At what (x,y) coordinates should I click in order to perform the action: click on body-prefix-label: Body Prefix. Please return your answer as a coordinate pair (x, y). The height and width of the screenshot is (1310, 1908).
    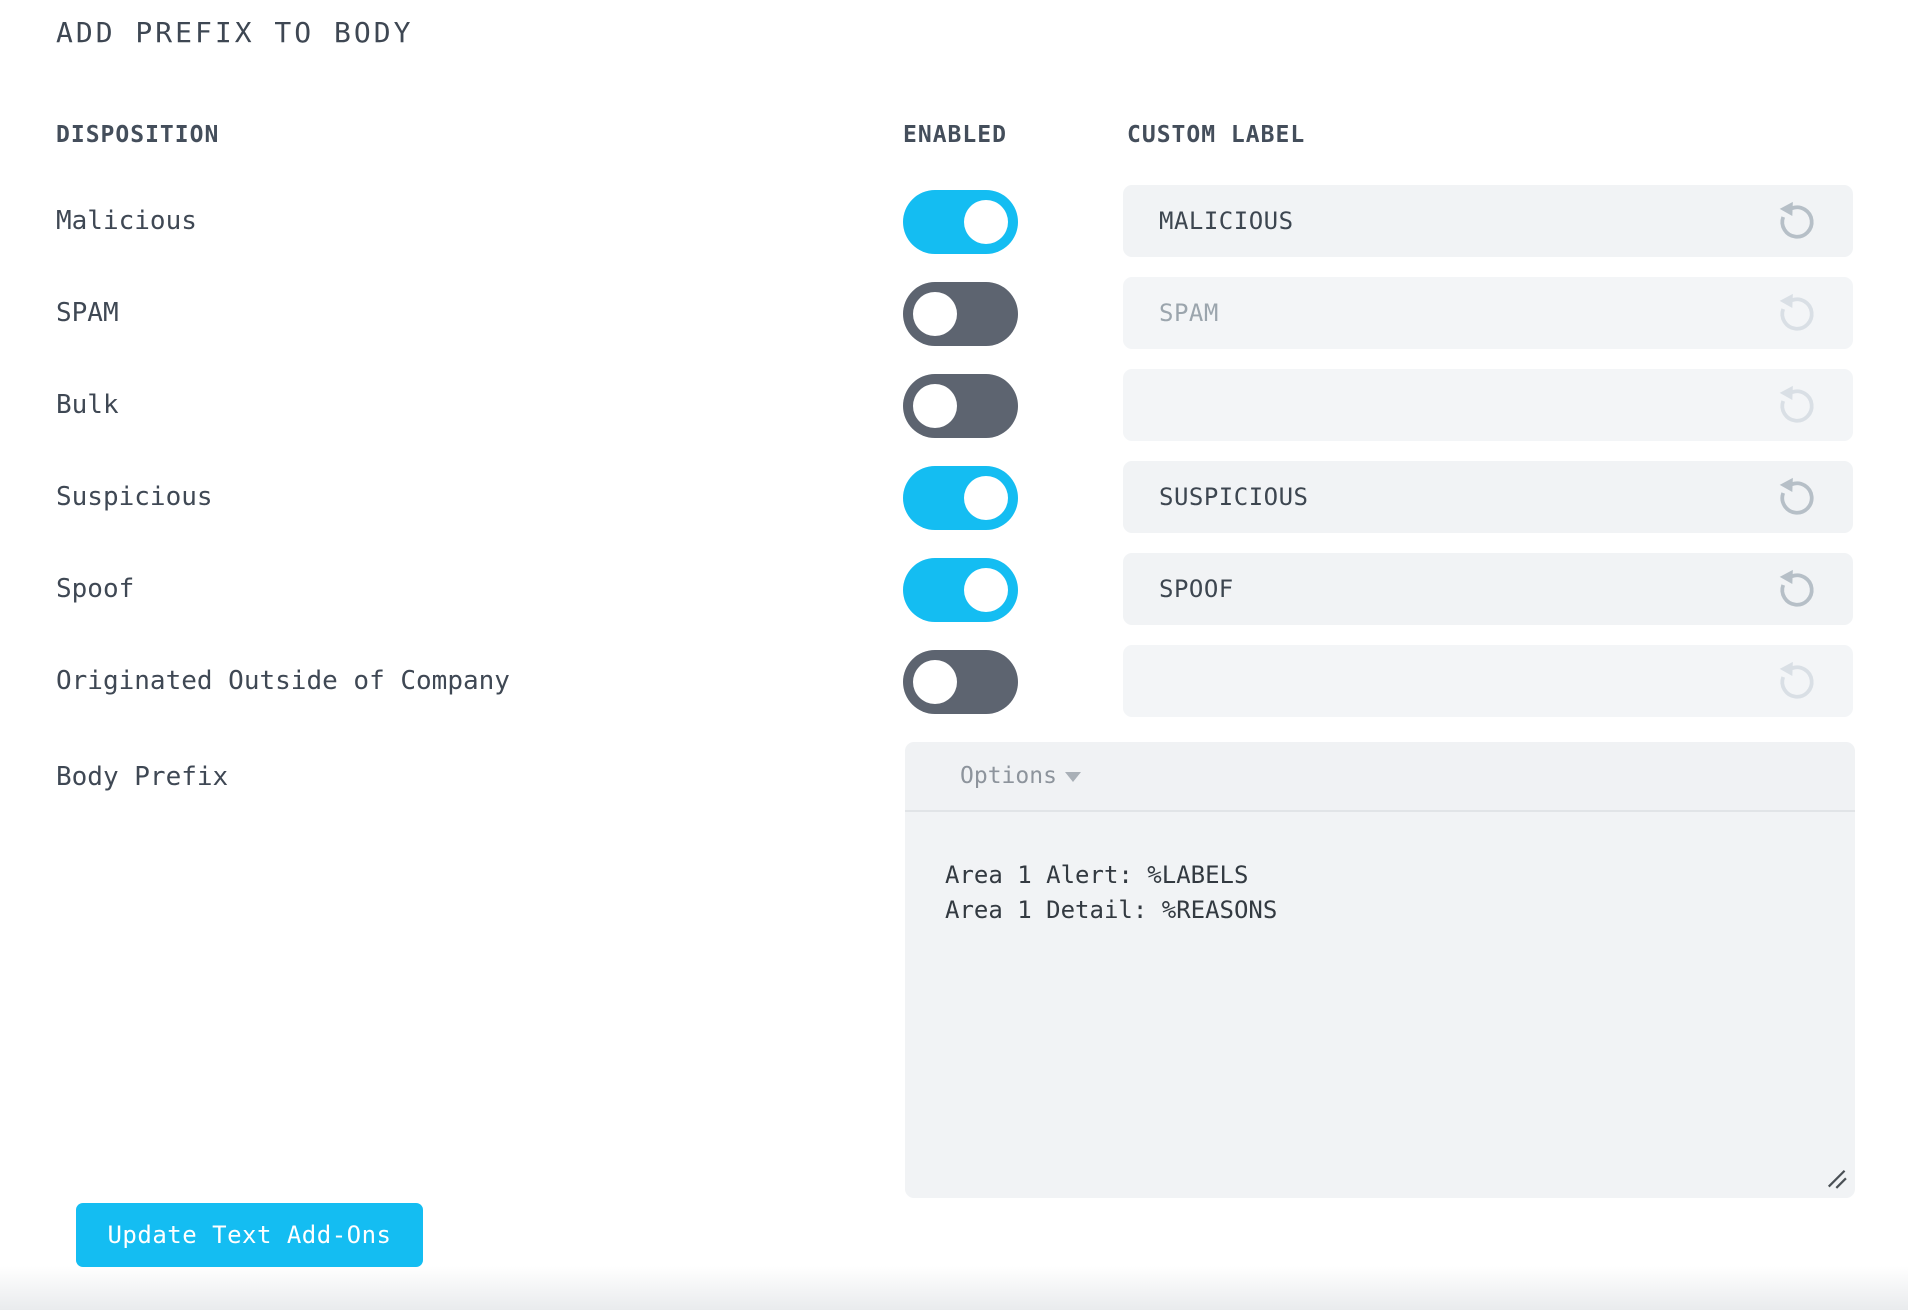
    Looking at the image, I should click on (142, 777).